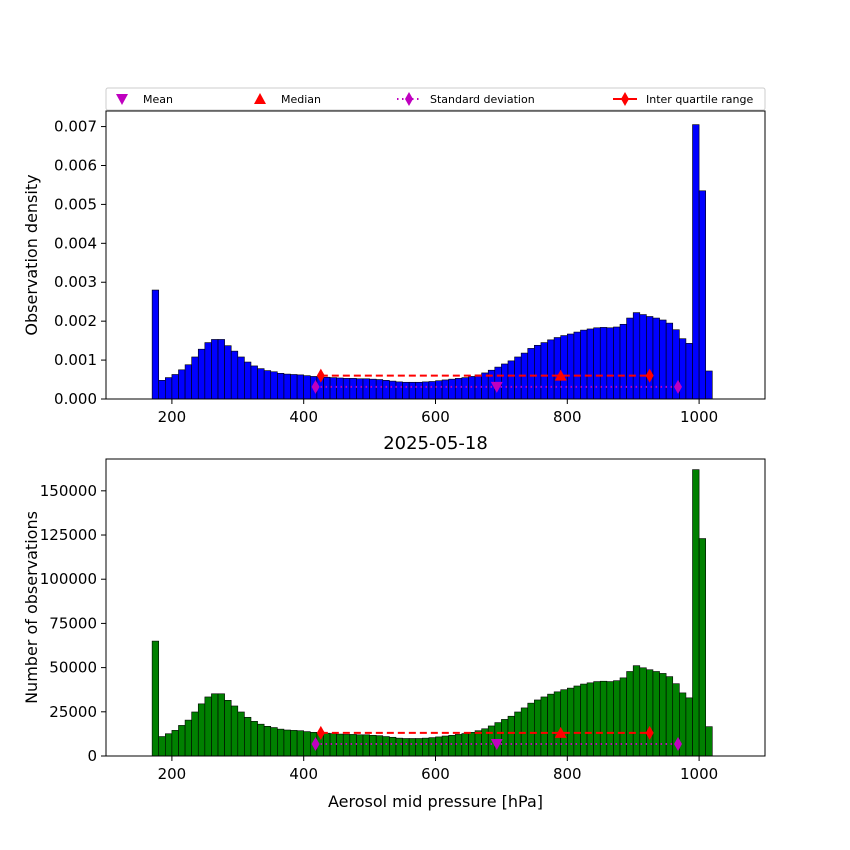  Describe the element at coordinates (567, 417) in the screenshot. I see `x-tick-label: 800` at that location.